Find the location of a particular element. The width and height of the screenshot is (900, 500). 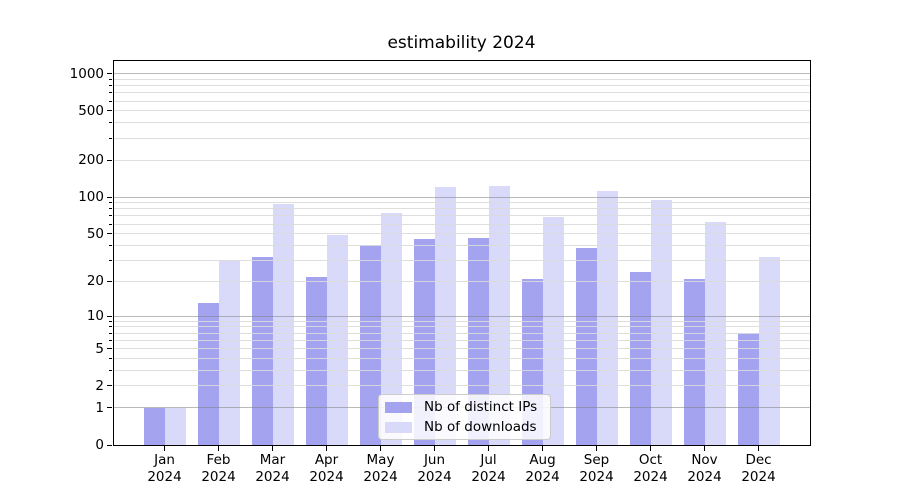

x-tick-label-jan: Jan 2024 is located at coordinates (164, 468).